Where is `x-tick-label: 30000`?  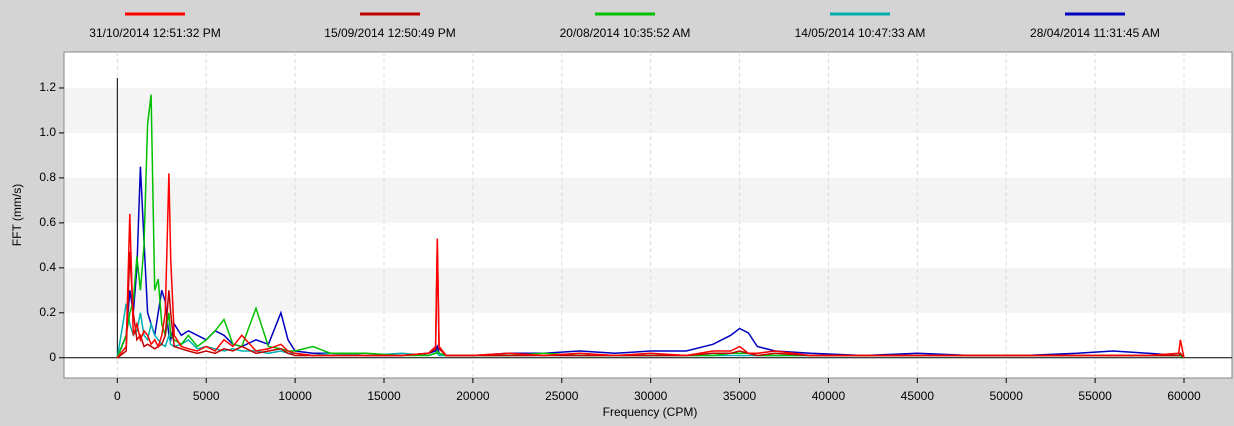 x-tick-label: 30000 is located at coordinates (651, 396).